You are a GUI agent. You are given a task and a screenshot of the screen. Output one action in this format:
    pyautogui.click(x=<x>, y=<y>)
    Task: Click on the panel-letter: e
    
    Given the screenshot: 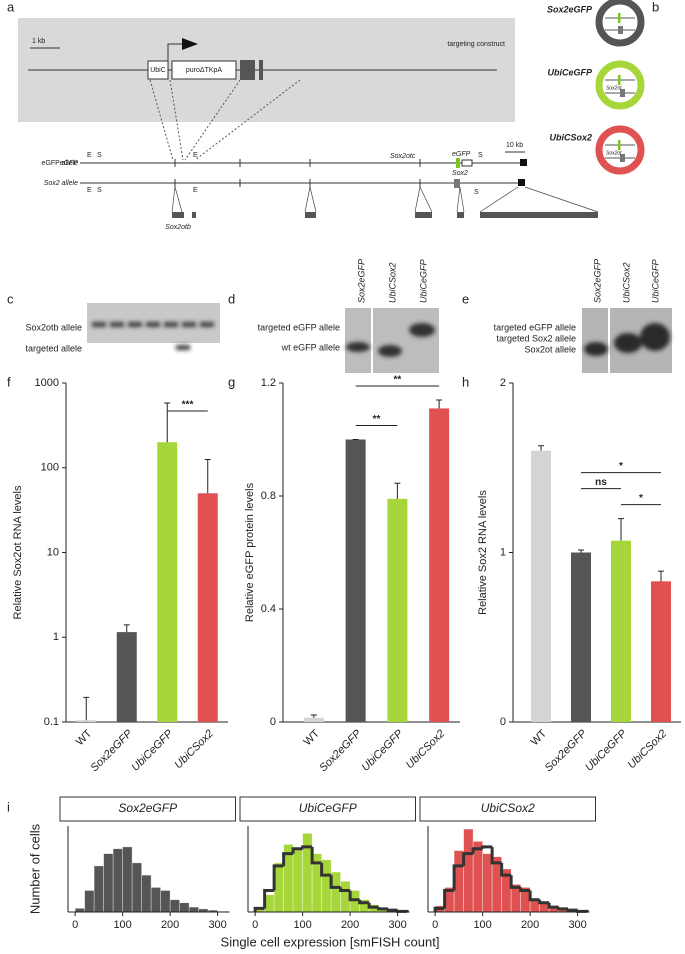 What is the action you would take?
    pyautogui.click(x=465, y=298)
    